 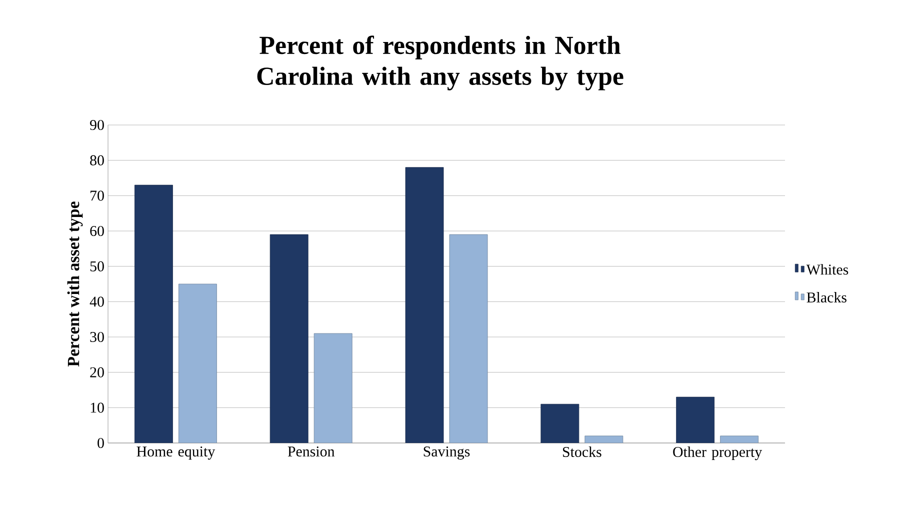 I want to click on legend-label: Whites, so click(x=827, y=269).